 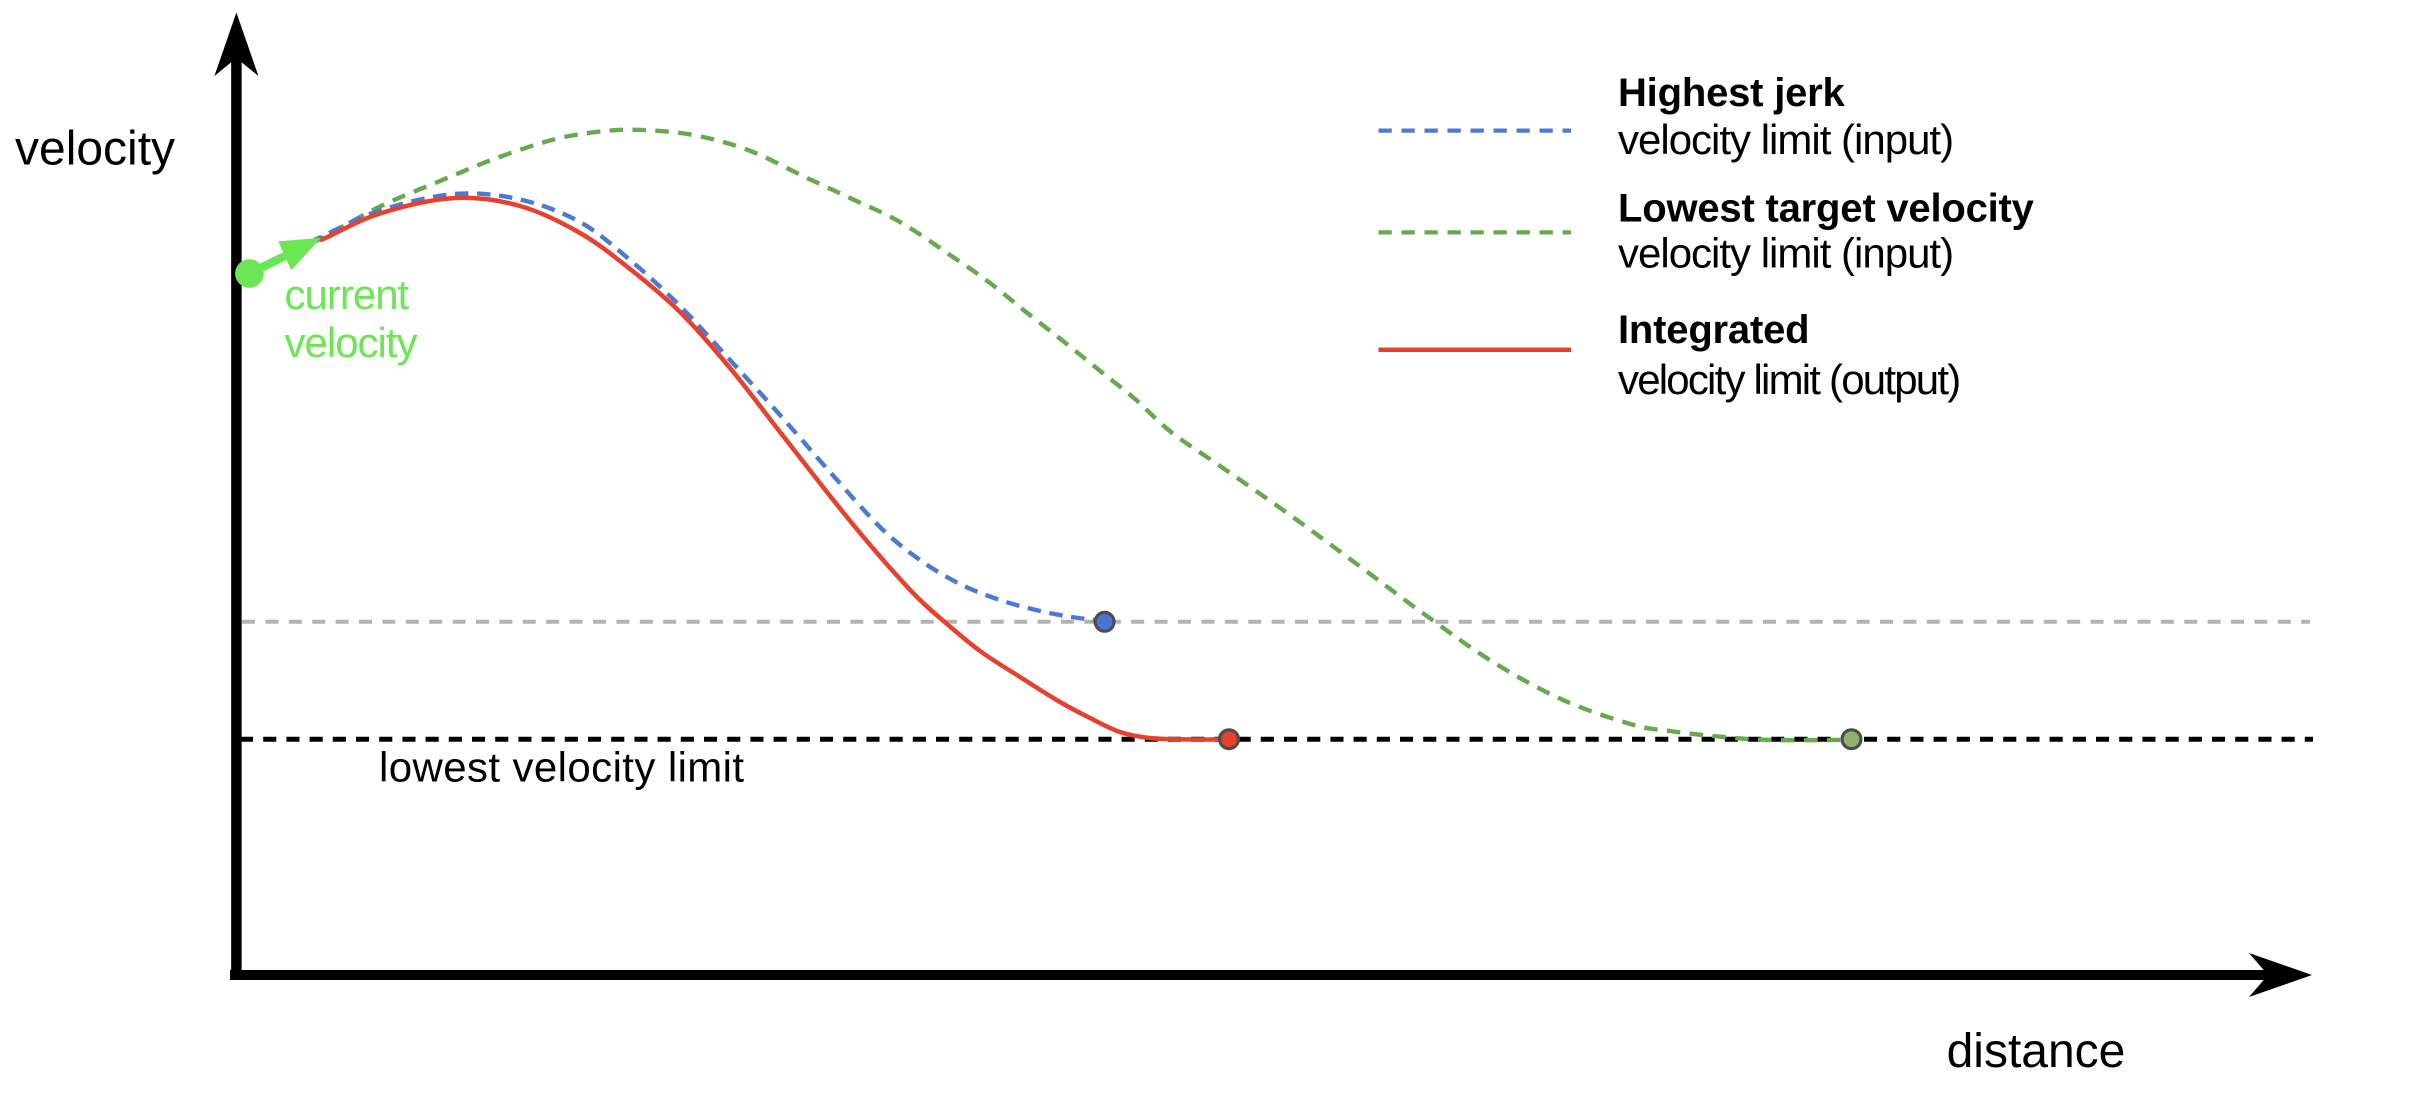 What do you see at coordinates (561, 767) in the screenshot?
I see `svg-text: lowest velocity limit` at bounding box center [561, 767].